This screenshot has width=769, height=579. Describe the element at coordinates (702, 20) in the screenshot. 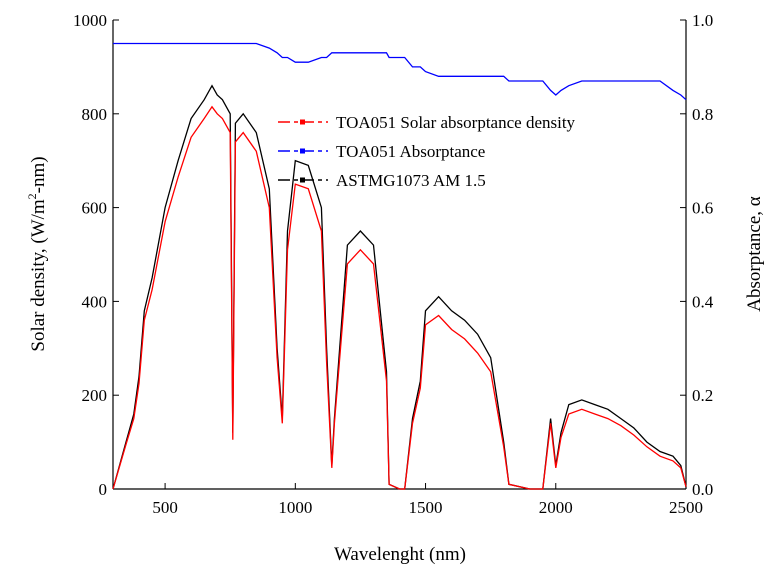

I see `y2-tick-label: 1.0` at that location.